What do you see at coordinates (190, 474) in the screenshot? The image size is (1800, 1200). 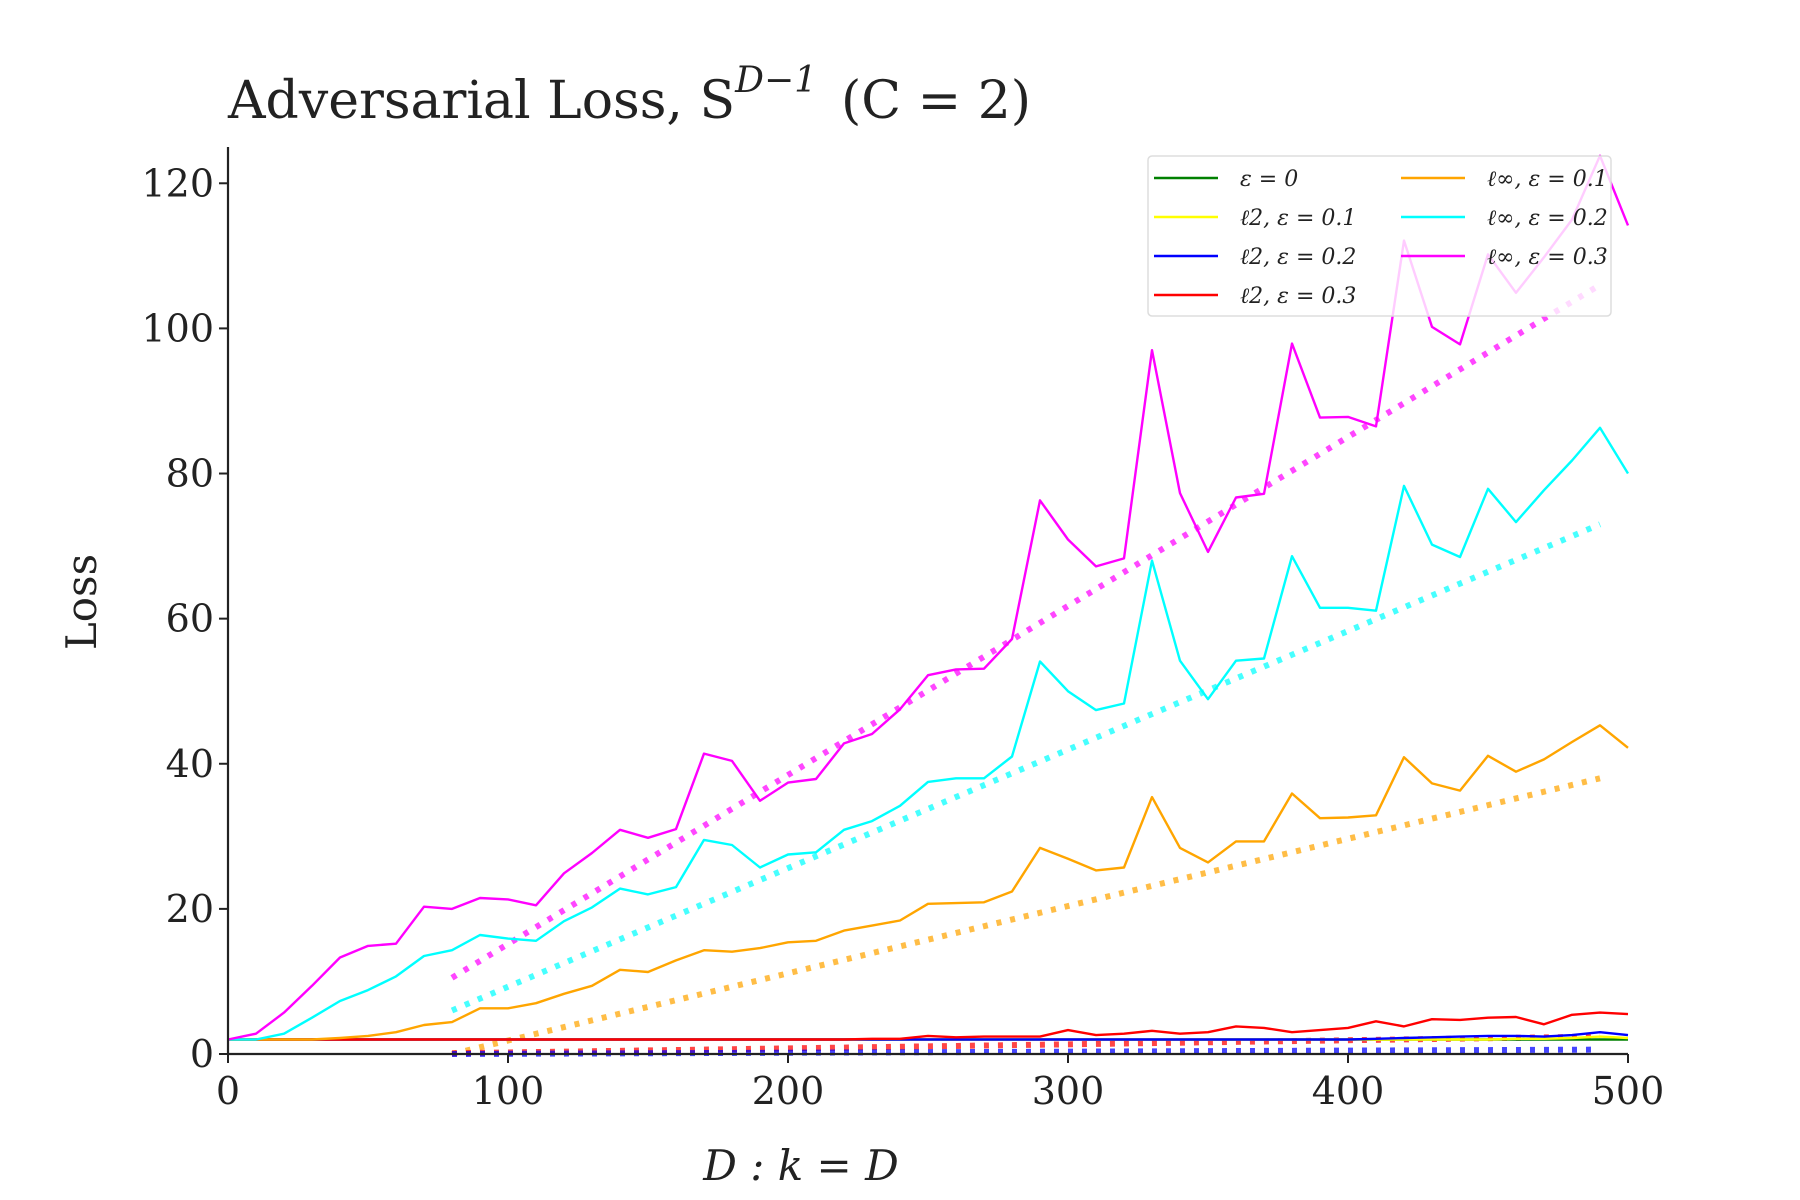 I see `y-tick-label: 80` at bounding box center [190, 474].